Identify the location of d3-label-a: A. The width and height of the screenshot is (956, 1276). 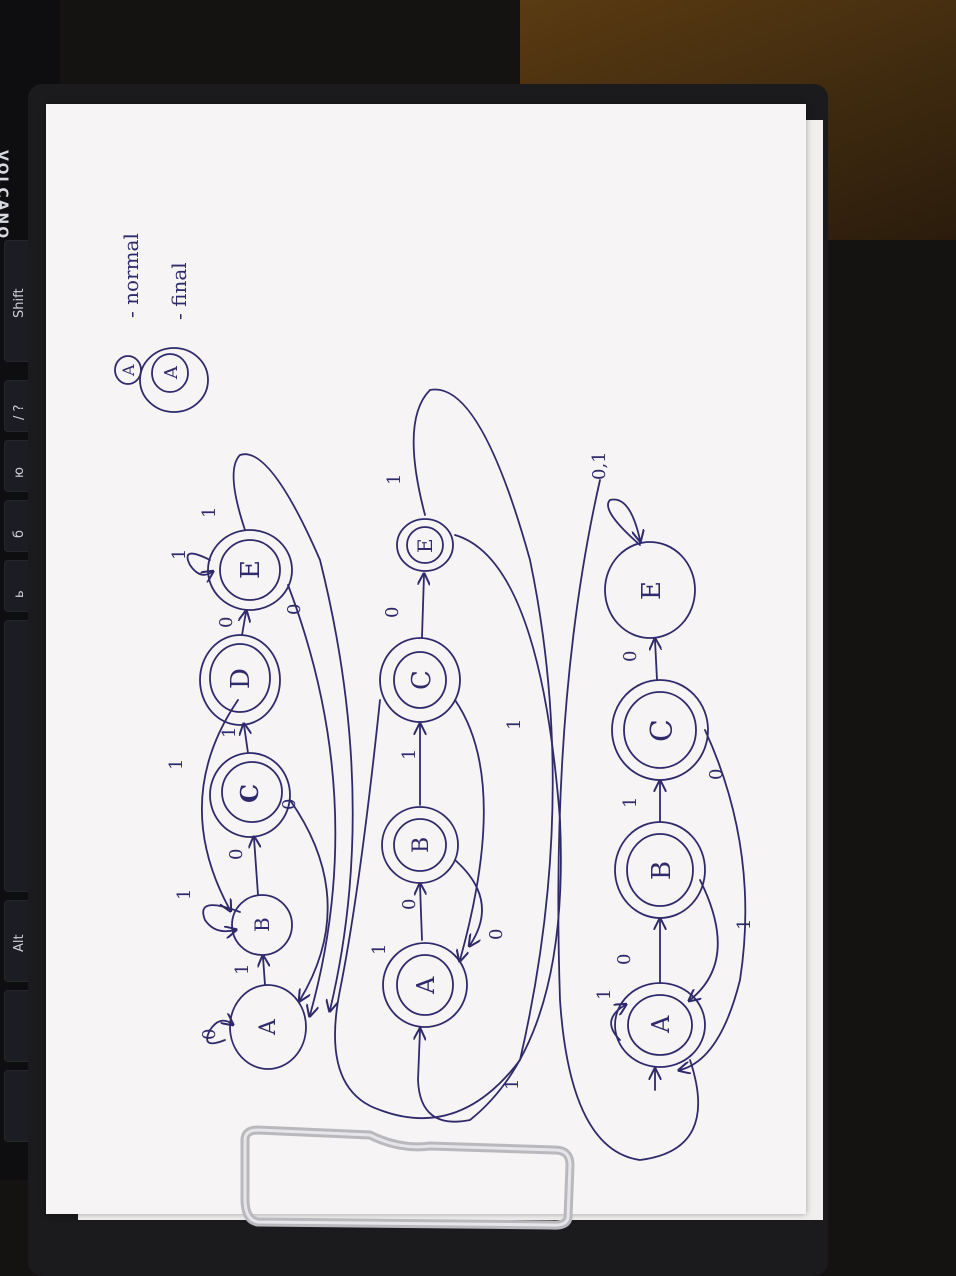
(661, 1024).